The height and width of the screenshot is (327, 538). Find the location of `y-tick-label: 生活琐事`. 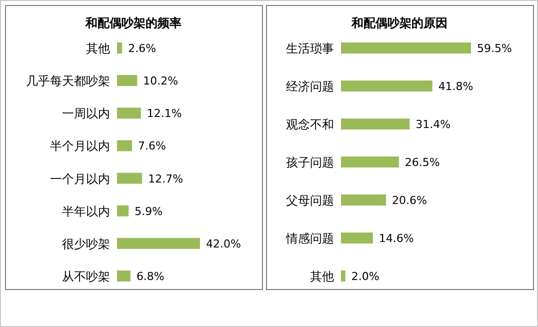

y-tick-label: 生活琐事 is located at coordinates (310, 49).